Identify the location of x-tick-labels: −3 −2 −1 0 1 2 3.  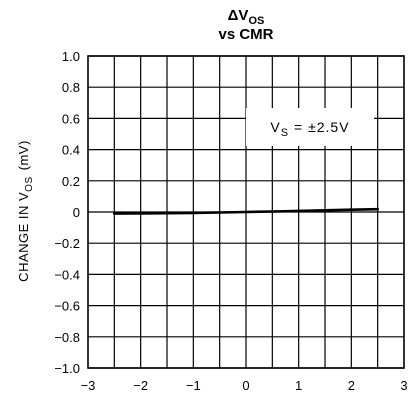
(244, 385).